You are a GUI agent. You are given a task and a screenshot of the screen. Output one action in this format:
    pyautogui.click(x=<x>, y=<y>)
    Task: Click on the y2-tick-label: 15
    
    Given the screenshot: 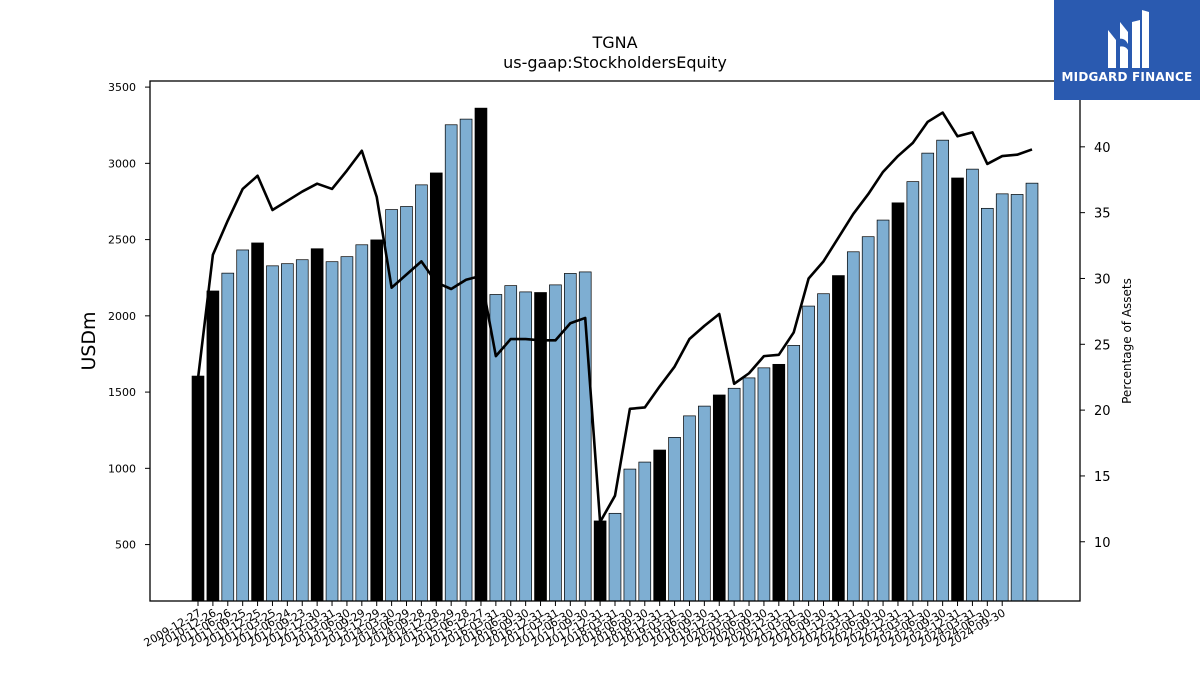 What is the action you would take?
    pyautogui.click(x=1102, y=477)
    